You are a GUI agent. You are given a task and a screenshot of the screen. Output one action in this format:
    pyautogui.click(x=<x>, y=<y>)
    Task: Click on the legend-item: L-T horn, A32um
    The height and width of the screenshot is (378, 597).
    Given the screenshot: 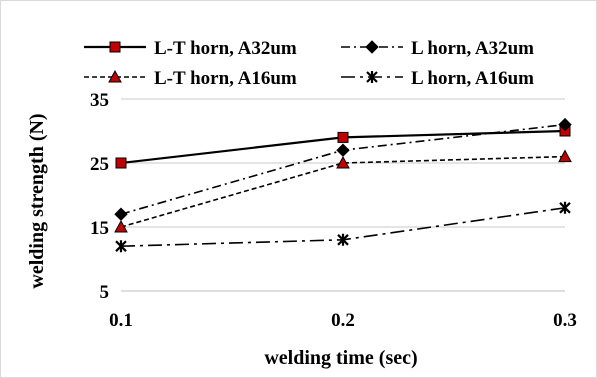 What is the action you would take?
    pyautogui.click(x=190, y=48)
    